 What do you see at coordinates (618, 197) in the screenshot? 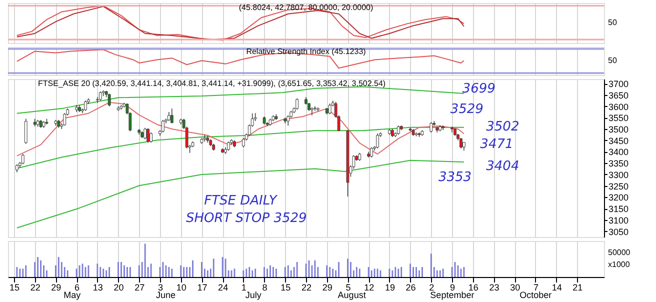
I see `y-tick-label: 3200` at bounding box center [618, 197].